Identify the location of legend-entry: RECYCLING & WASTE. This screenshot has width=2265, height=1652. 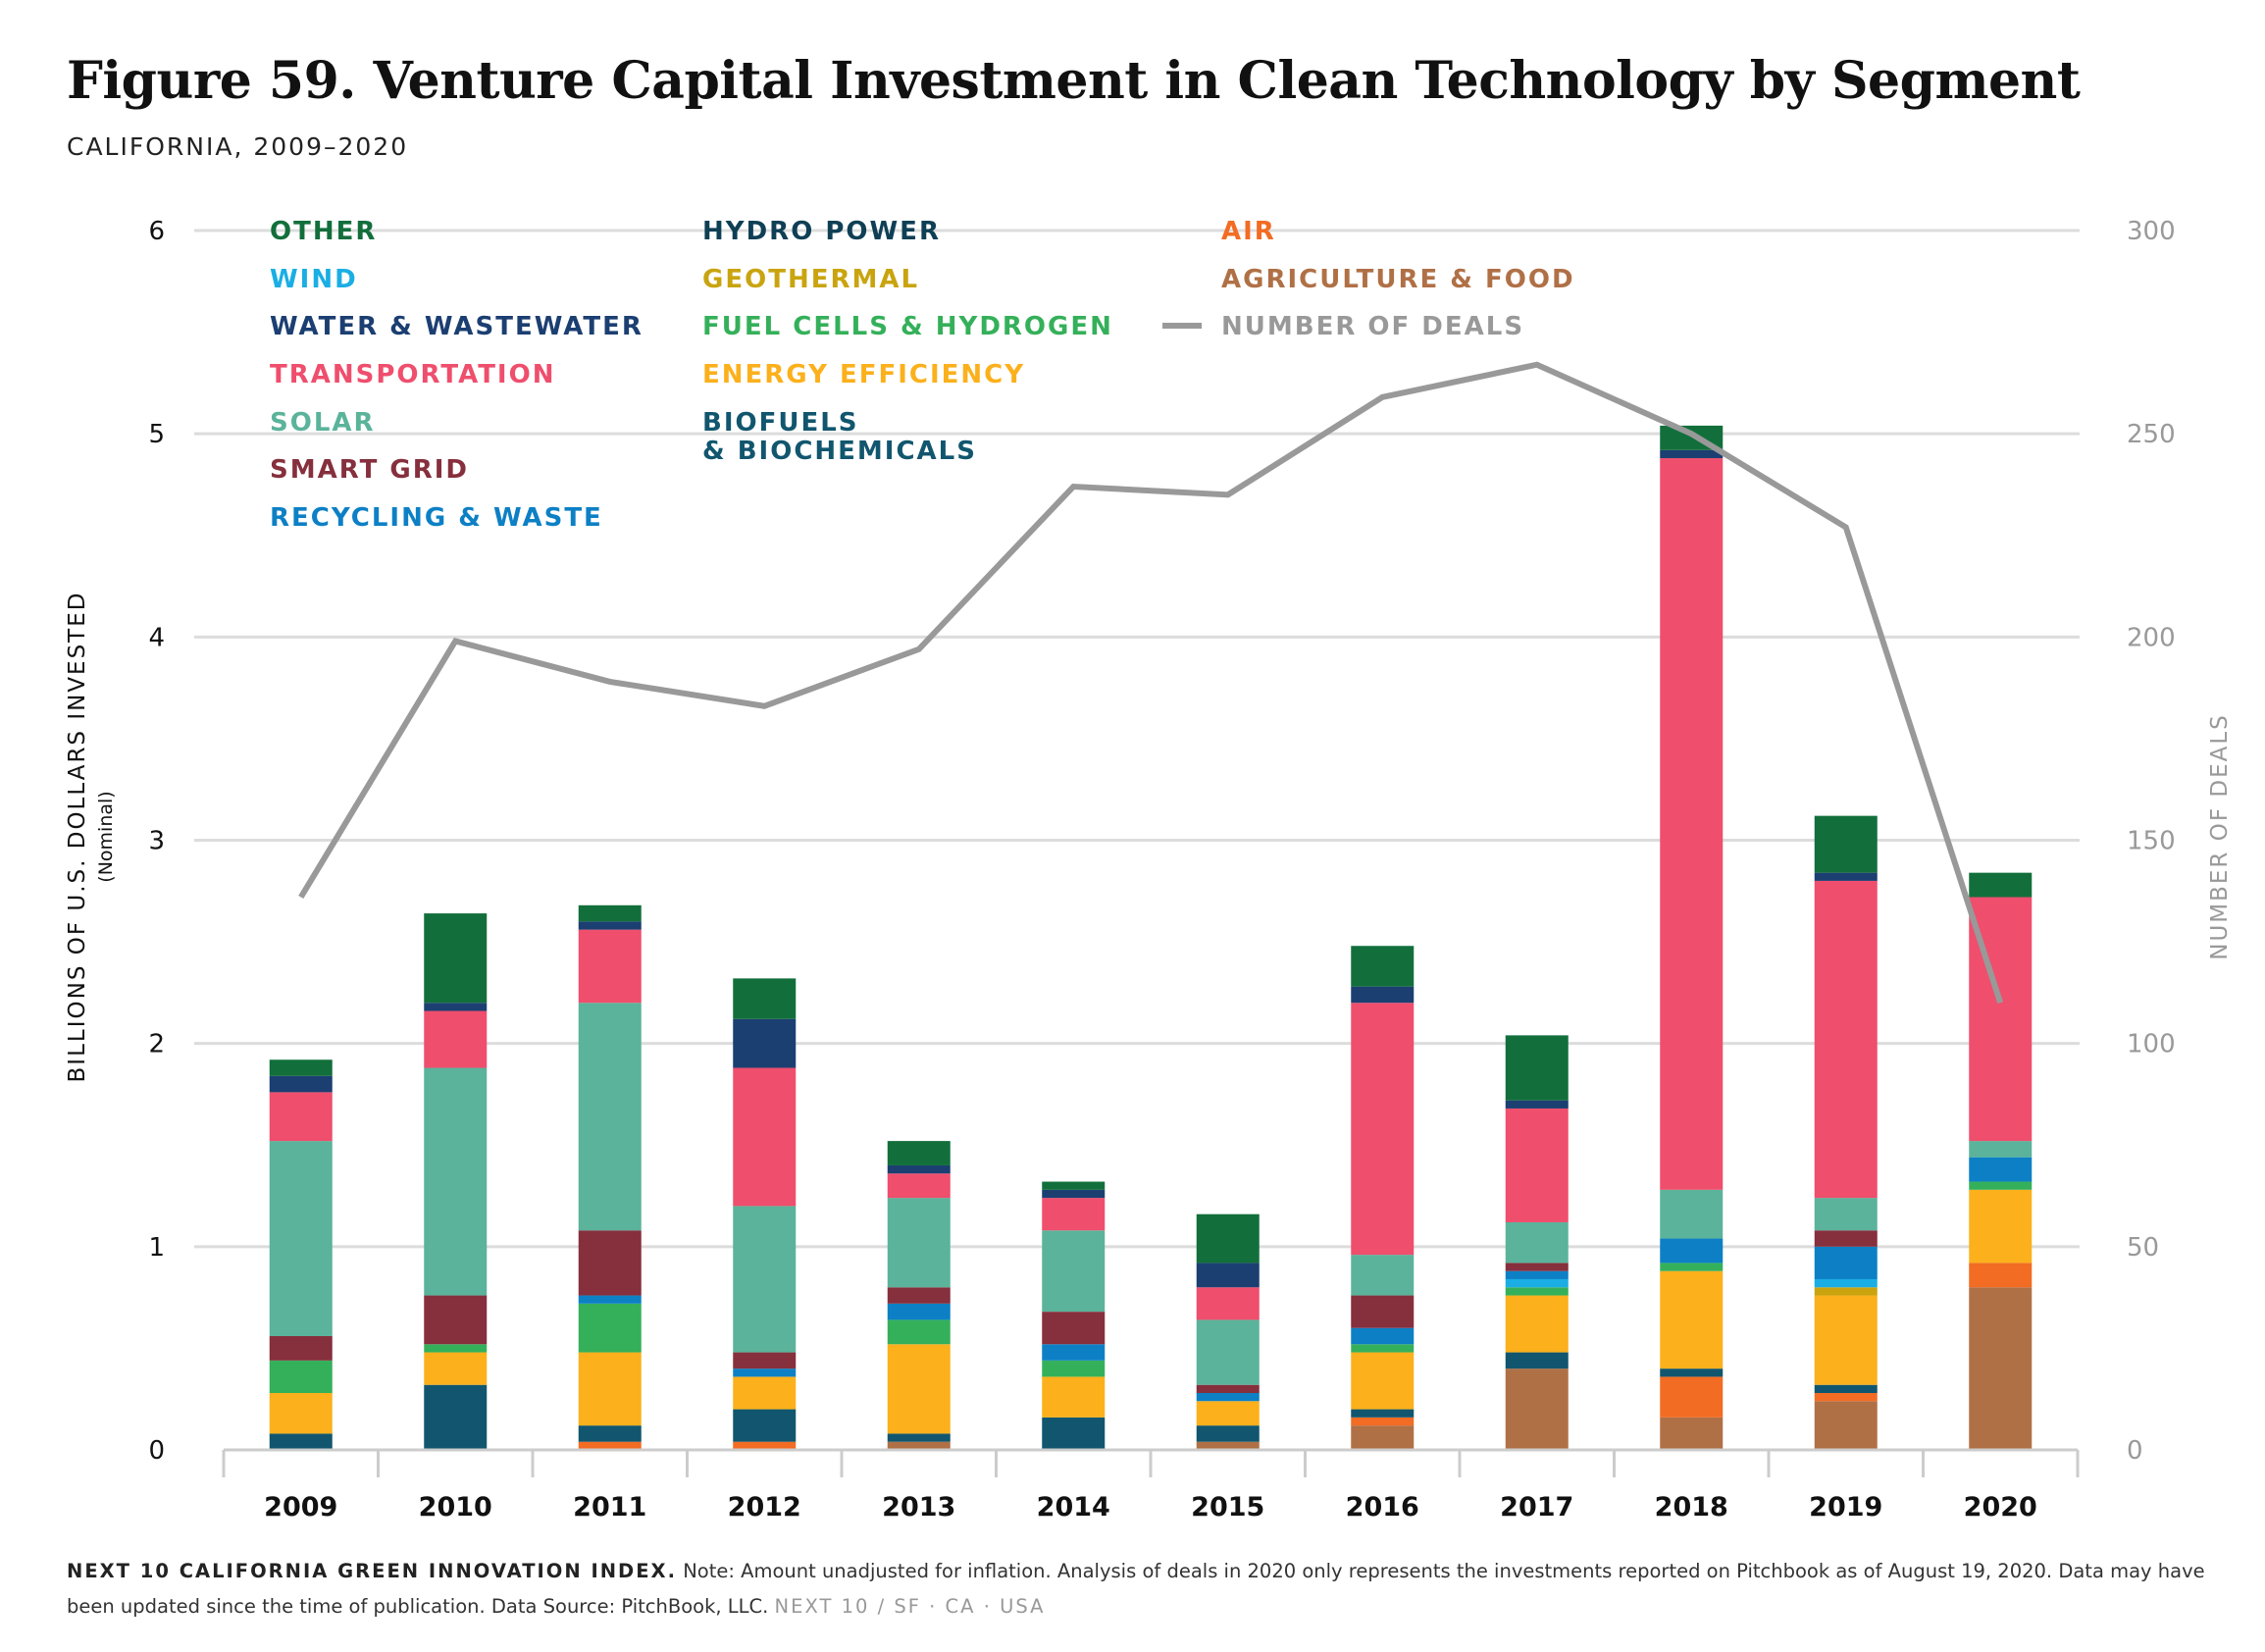
(437, 518).